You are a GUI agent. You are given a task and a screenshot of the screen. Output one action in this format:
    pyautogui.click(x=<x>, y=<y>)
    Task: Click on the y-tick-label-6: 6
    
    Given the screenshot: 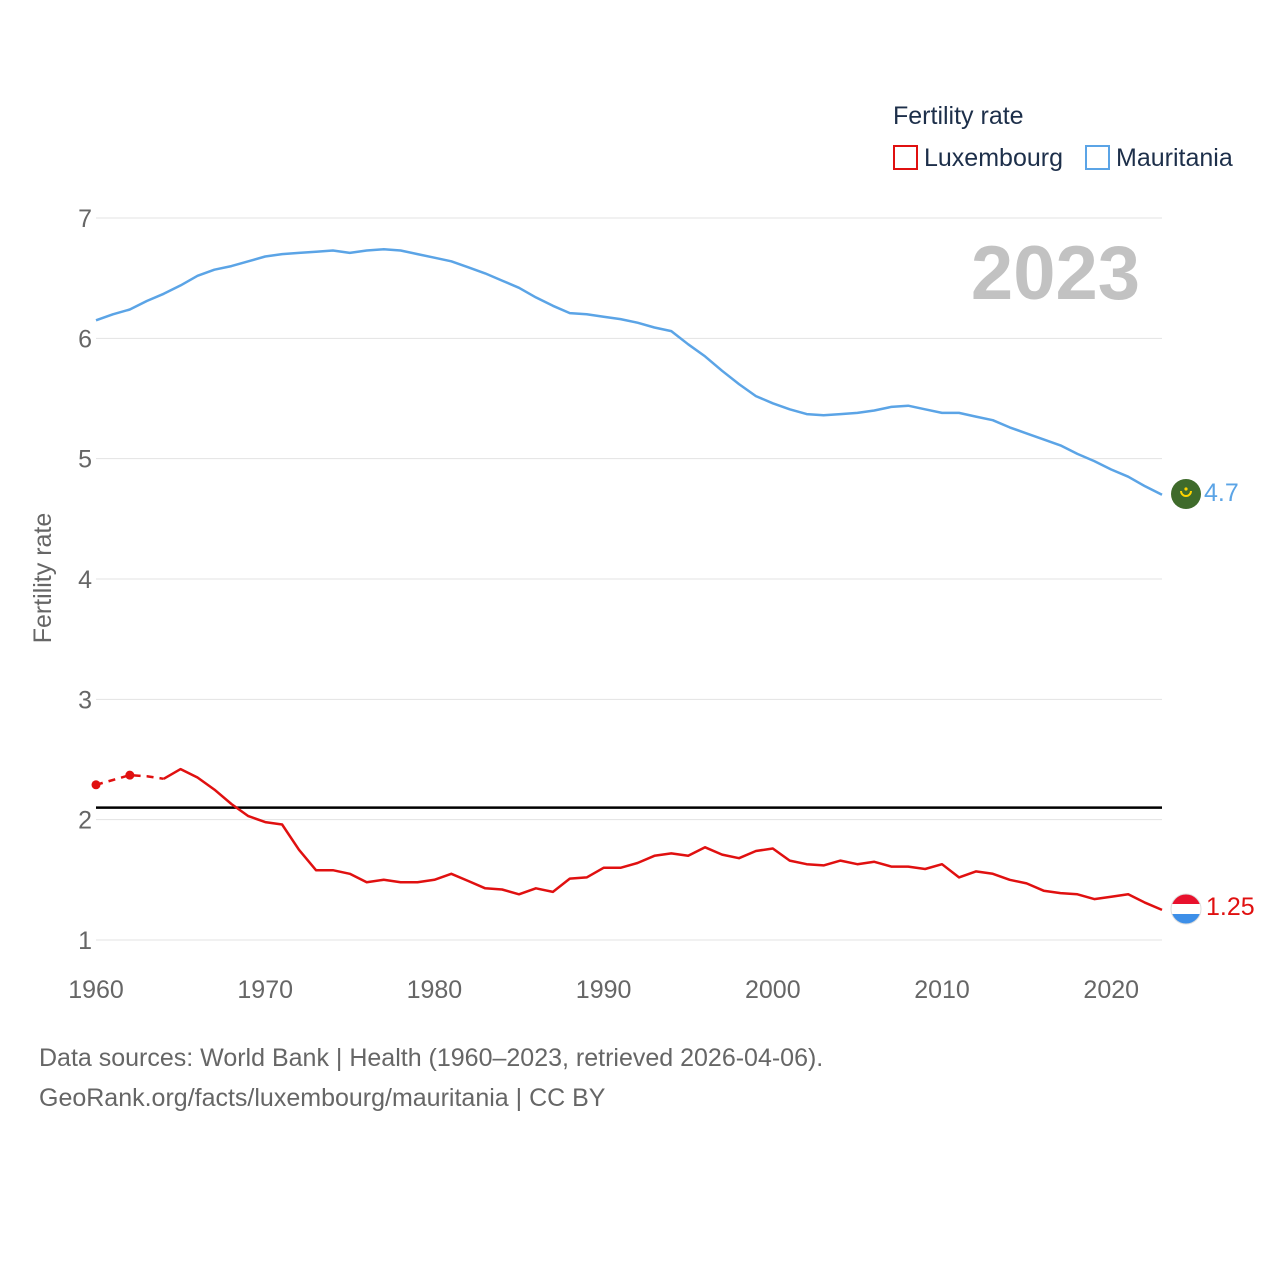 What is the action you would take?
    pyautogui.click(x=85, y=339)
    